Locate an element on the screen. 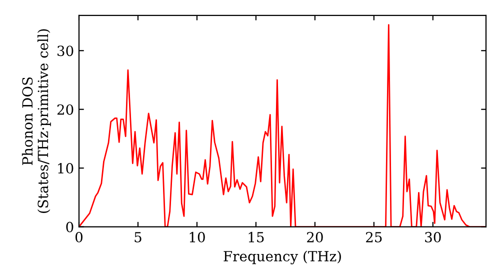 Image resolution: width=500 pixels, height=280 pixels. x-tick-label: 5 is located at coordinates (138, 237).